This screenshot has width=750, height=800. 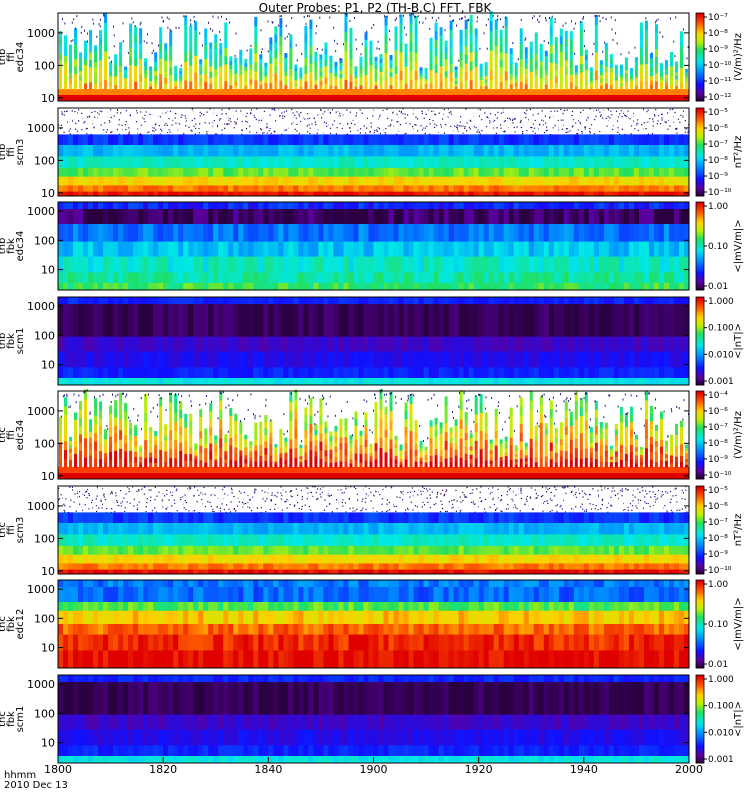 I want to click on ylabel-line: scm3, so click(x=20, y=152).